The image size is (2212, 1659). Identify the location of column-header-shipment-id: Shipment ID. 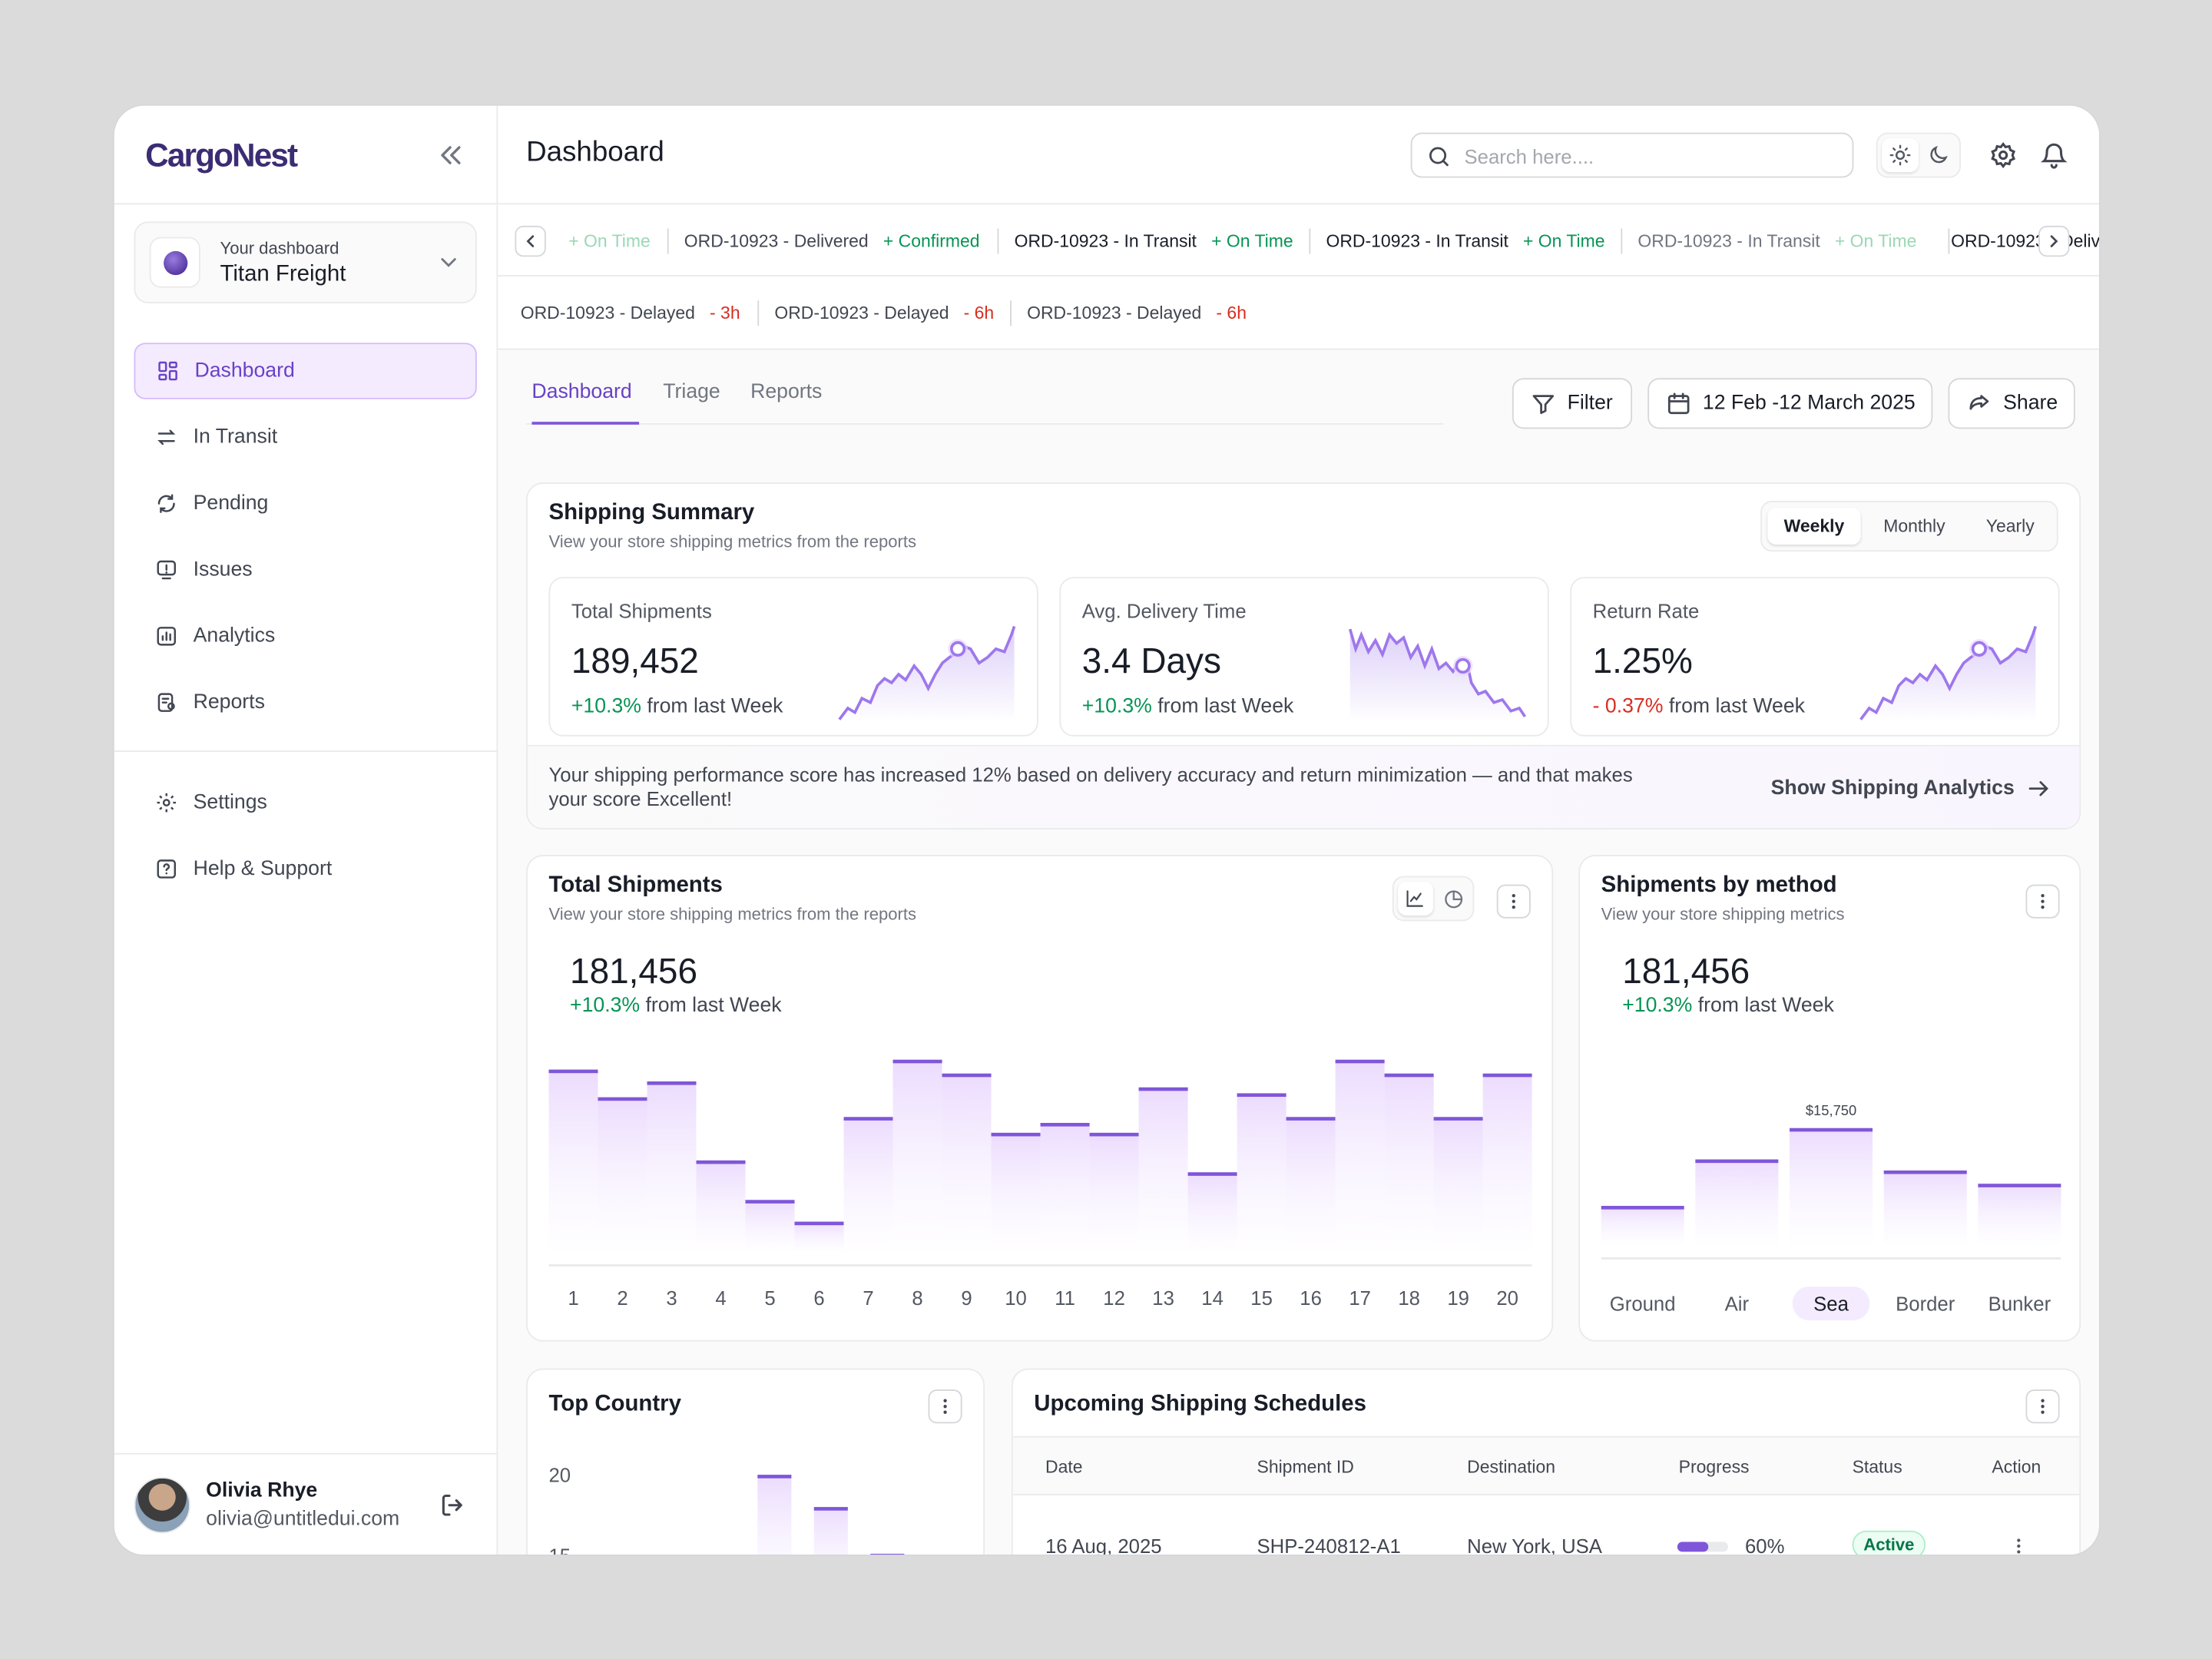
(1305, 1468).